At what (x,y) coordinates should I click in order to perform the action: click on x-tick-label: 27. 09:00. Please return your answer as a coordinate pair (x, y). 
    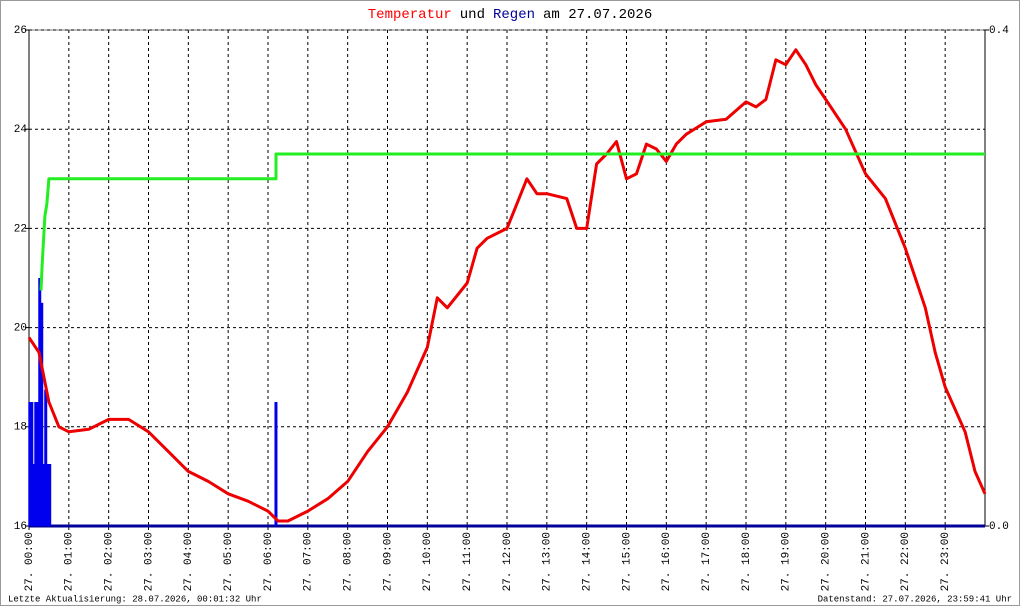
    Looking at the image, I should click on (388, 561).